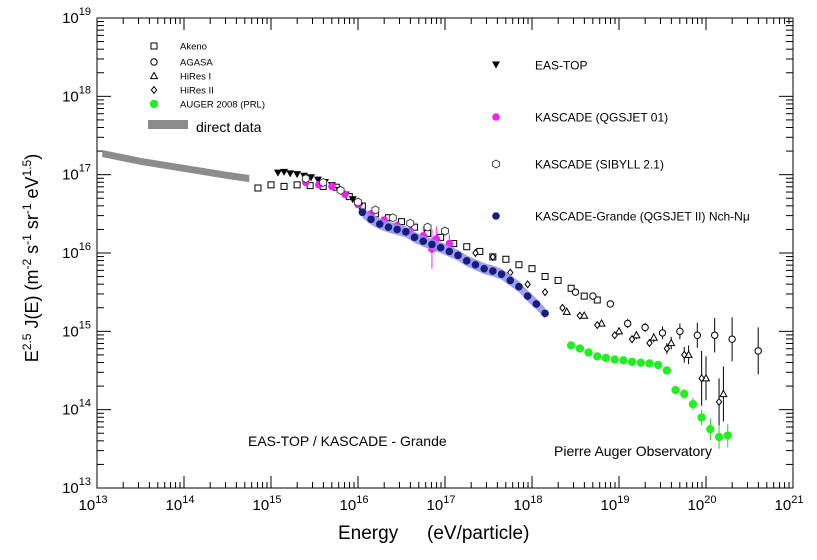 This screenshot has height=560, width=817. I want to click on legend-item-right: EAS-TOP, so click(539, 66).